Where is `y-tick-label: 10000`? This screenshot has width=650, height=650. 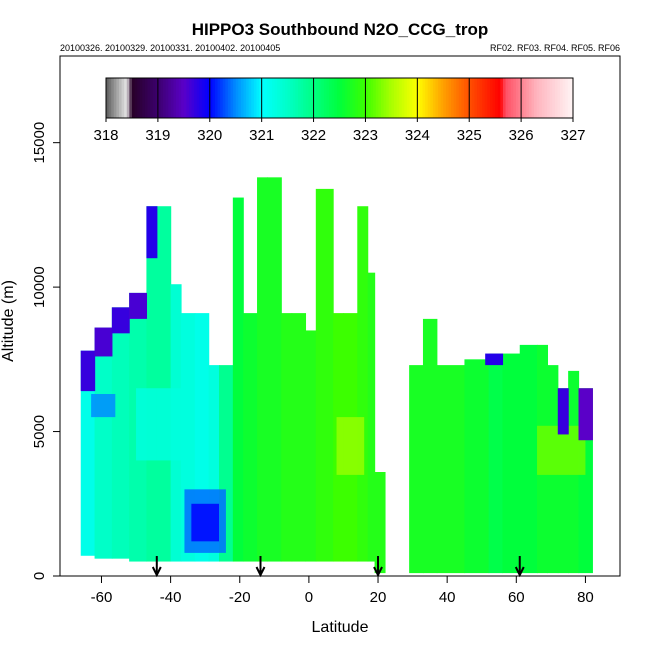 y-tick-label: 10000 is located at coordinates (39, 287).